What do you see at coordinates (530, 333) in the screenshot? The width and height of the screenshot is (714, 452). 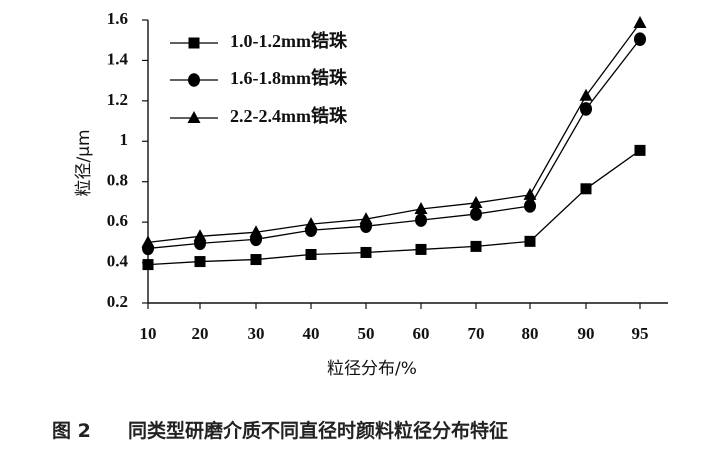 I see `x-tick-label: 80` at bounding box center [530, 333].